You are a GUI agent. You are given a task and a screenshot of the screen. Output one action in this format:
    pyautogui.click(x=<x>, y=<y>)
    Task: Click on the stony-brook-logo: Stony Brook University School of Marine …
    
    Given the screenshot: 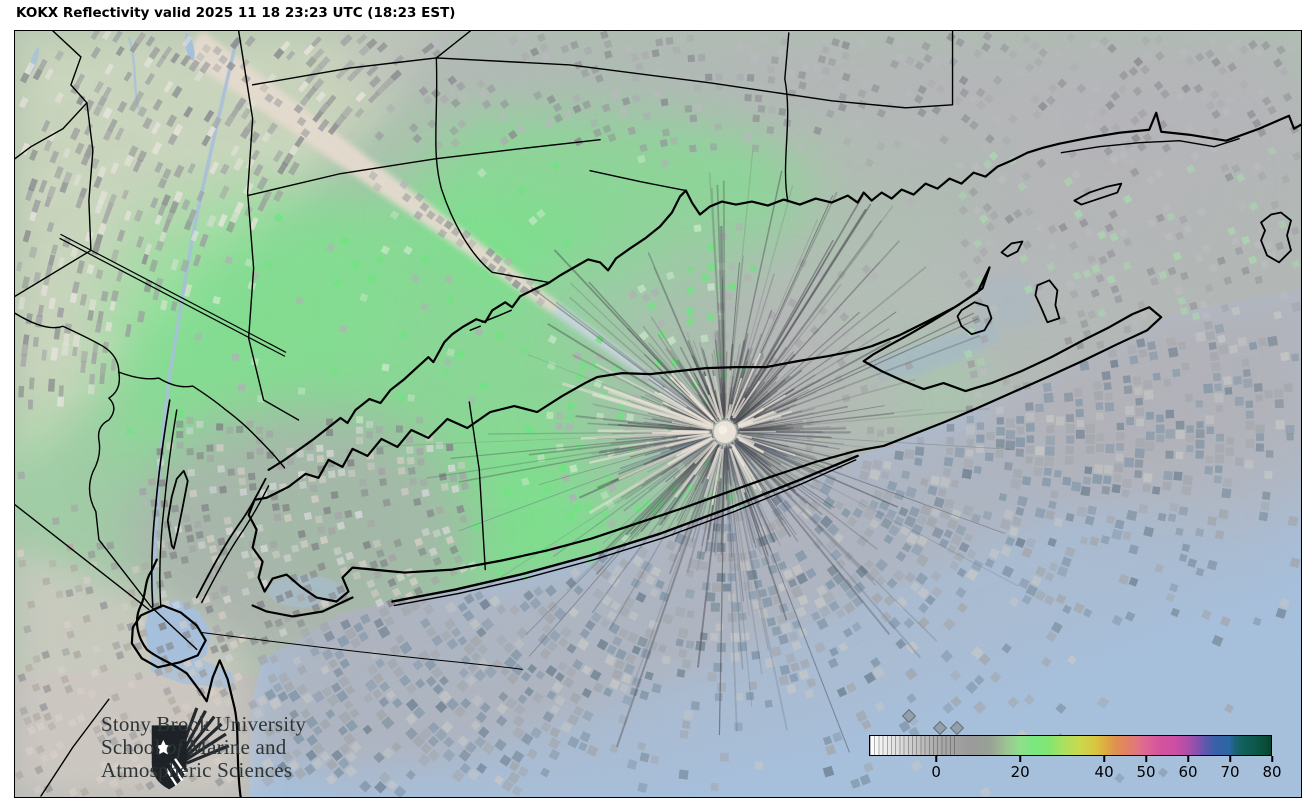 What is the action you would take?
    pyautogui.click(x=191, y=751)
    